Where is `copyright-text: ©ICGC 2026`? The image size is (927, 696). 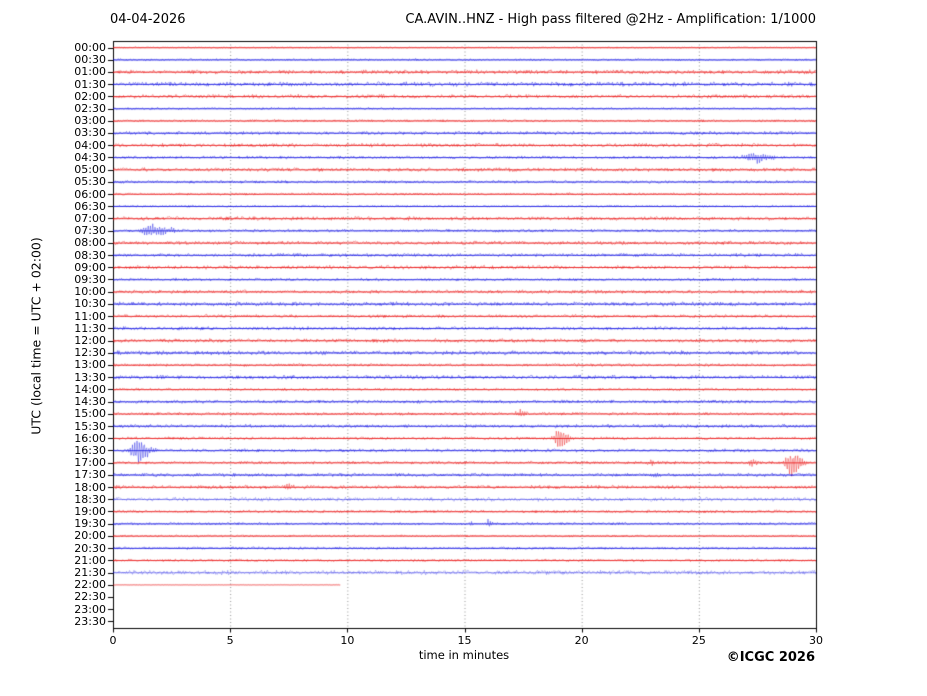 copyright-text: ©ICGC 2026 is located at coordinates (770, 657).